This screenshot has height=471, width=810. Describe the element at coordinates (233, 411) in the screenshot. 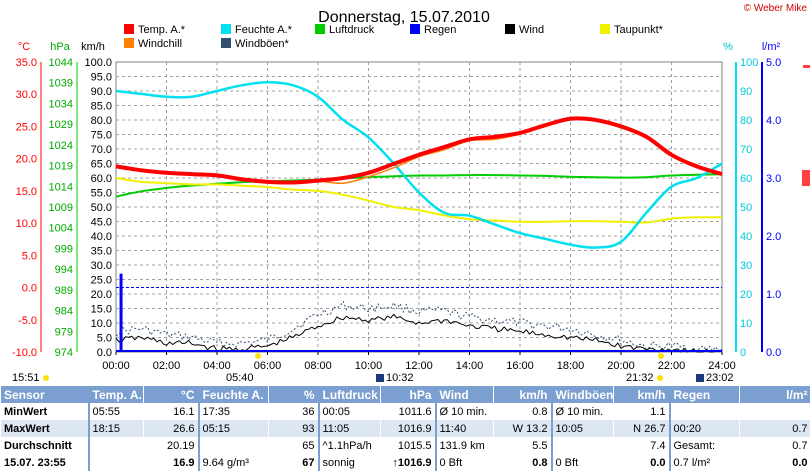

I see `table-cell: 17:35` at that location.